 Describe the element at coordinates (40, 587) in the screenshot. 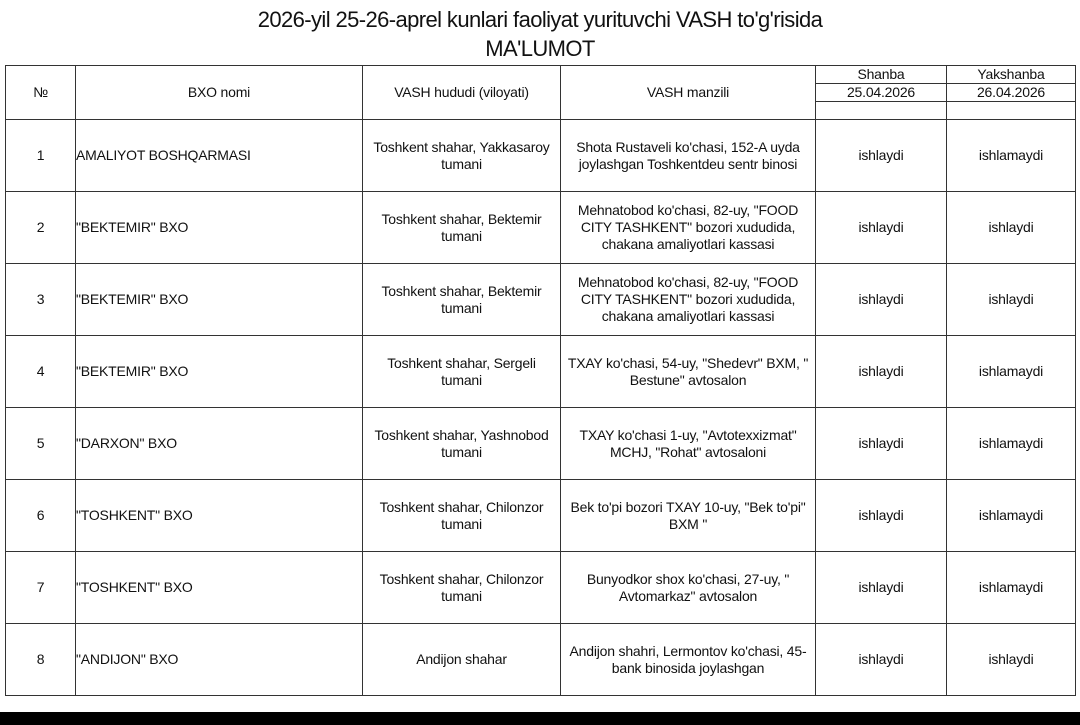

I see `row-number: 7` at that location.